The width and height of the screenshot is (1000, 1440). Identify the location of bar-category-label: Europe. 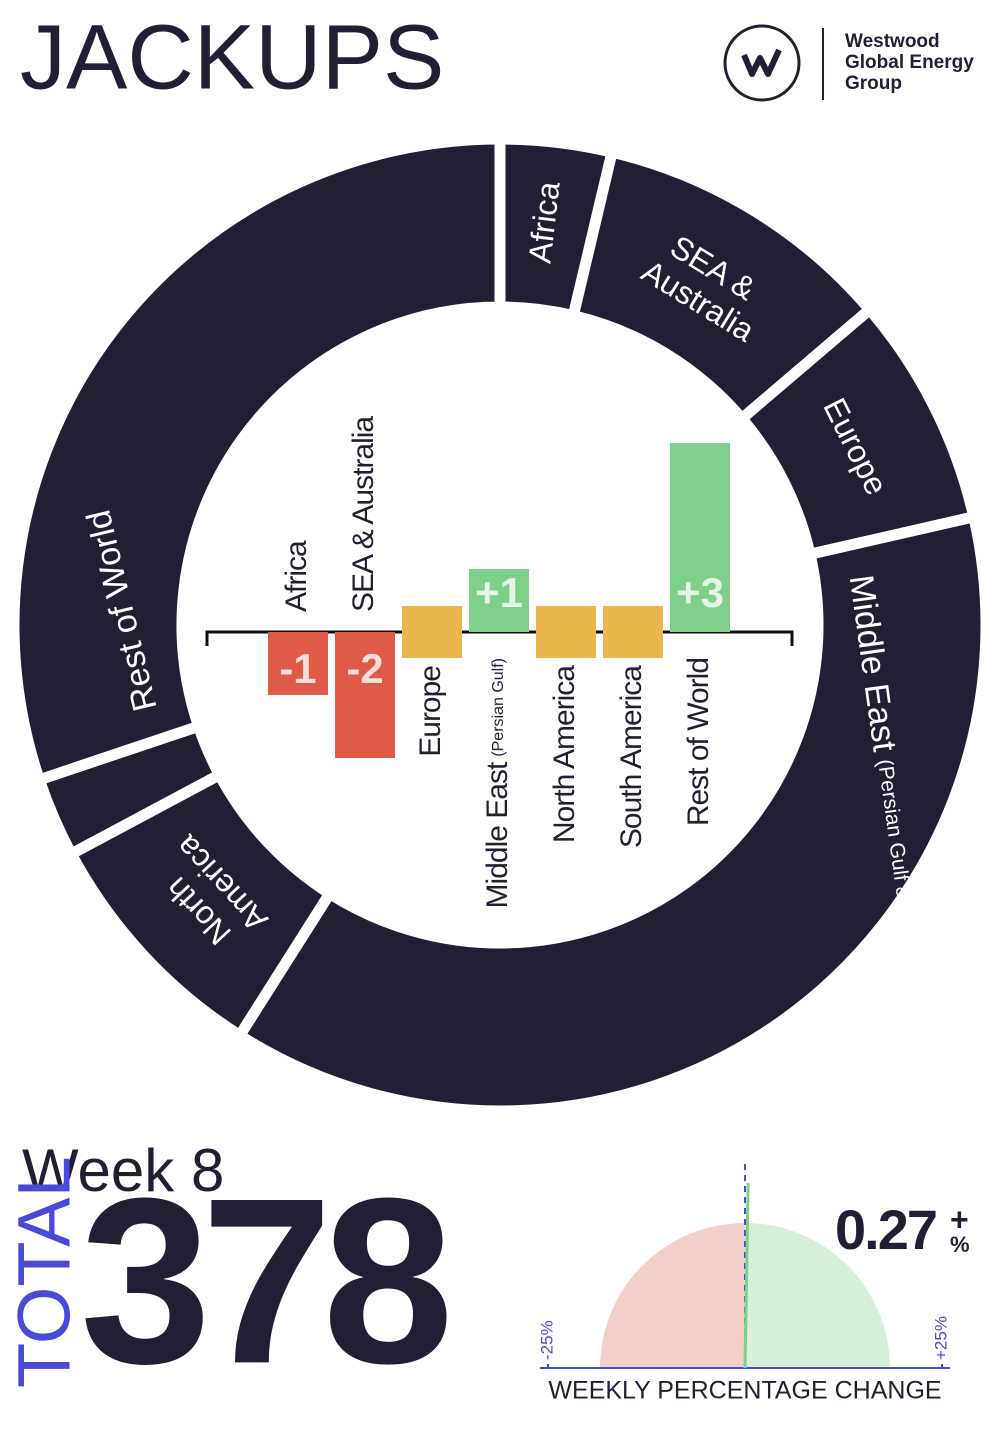
(430, 711).